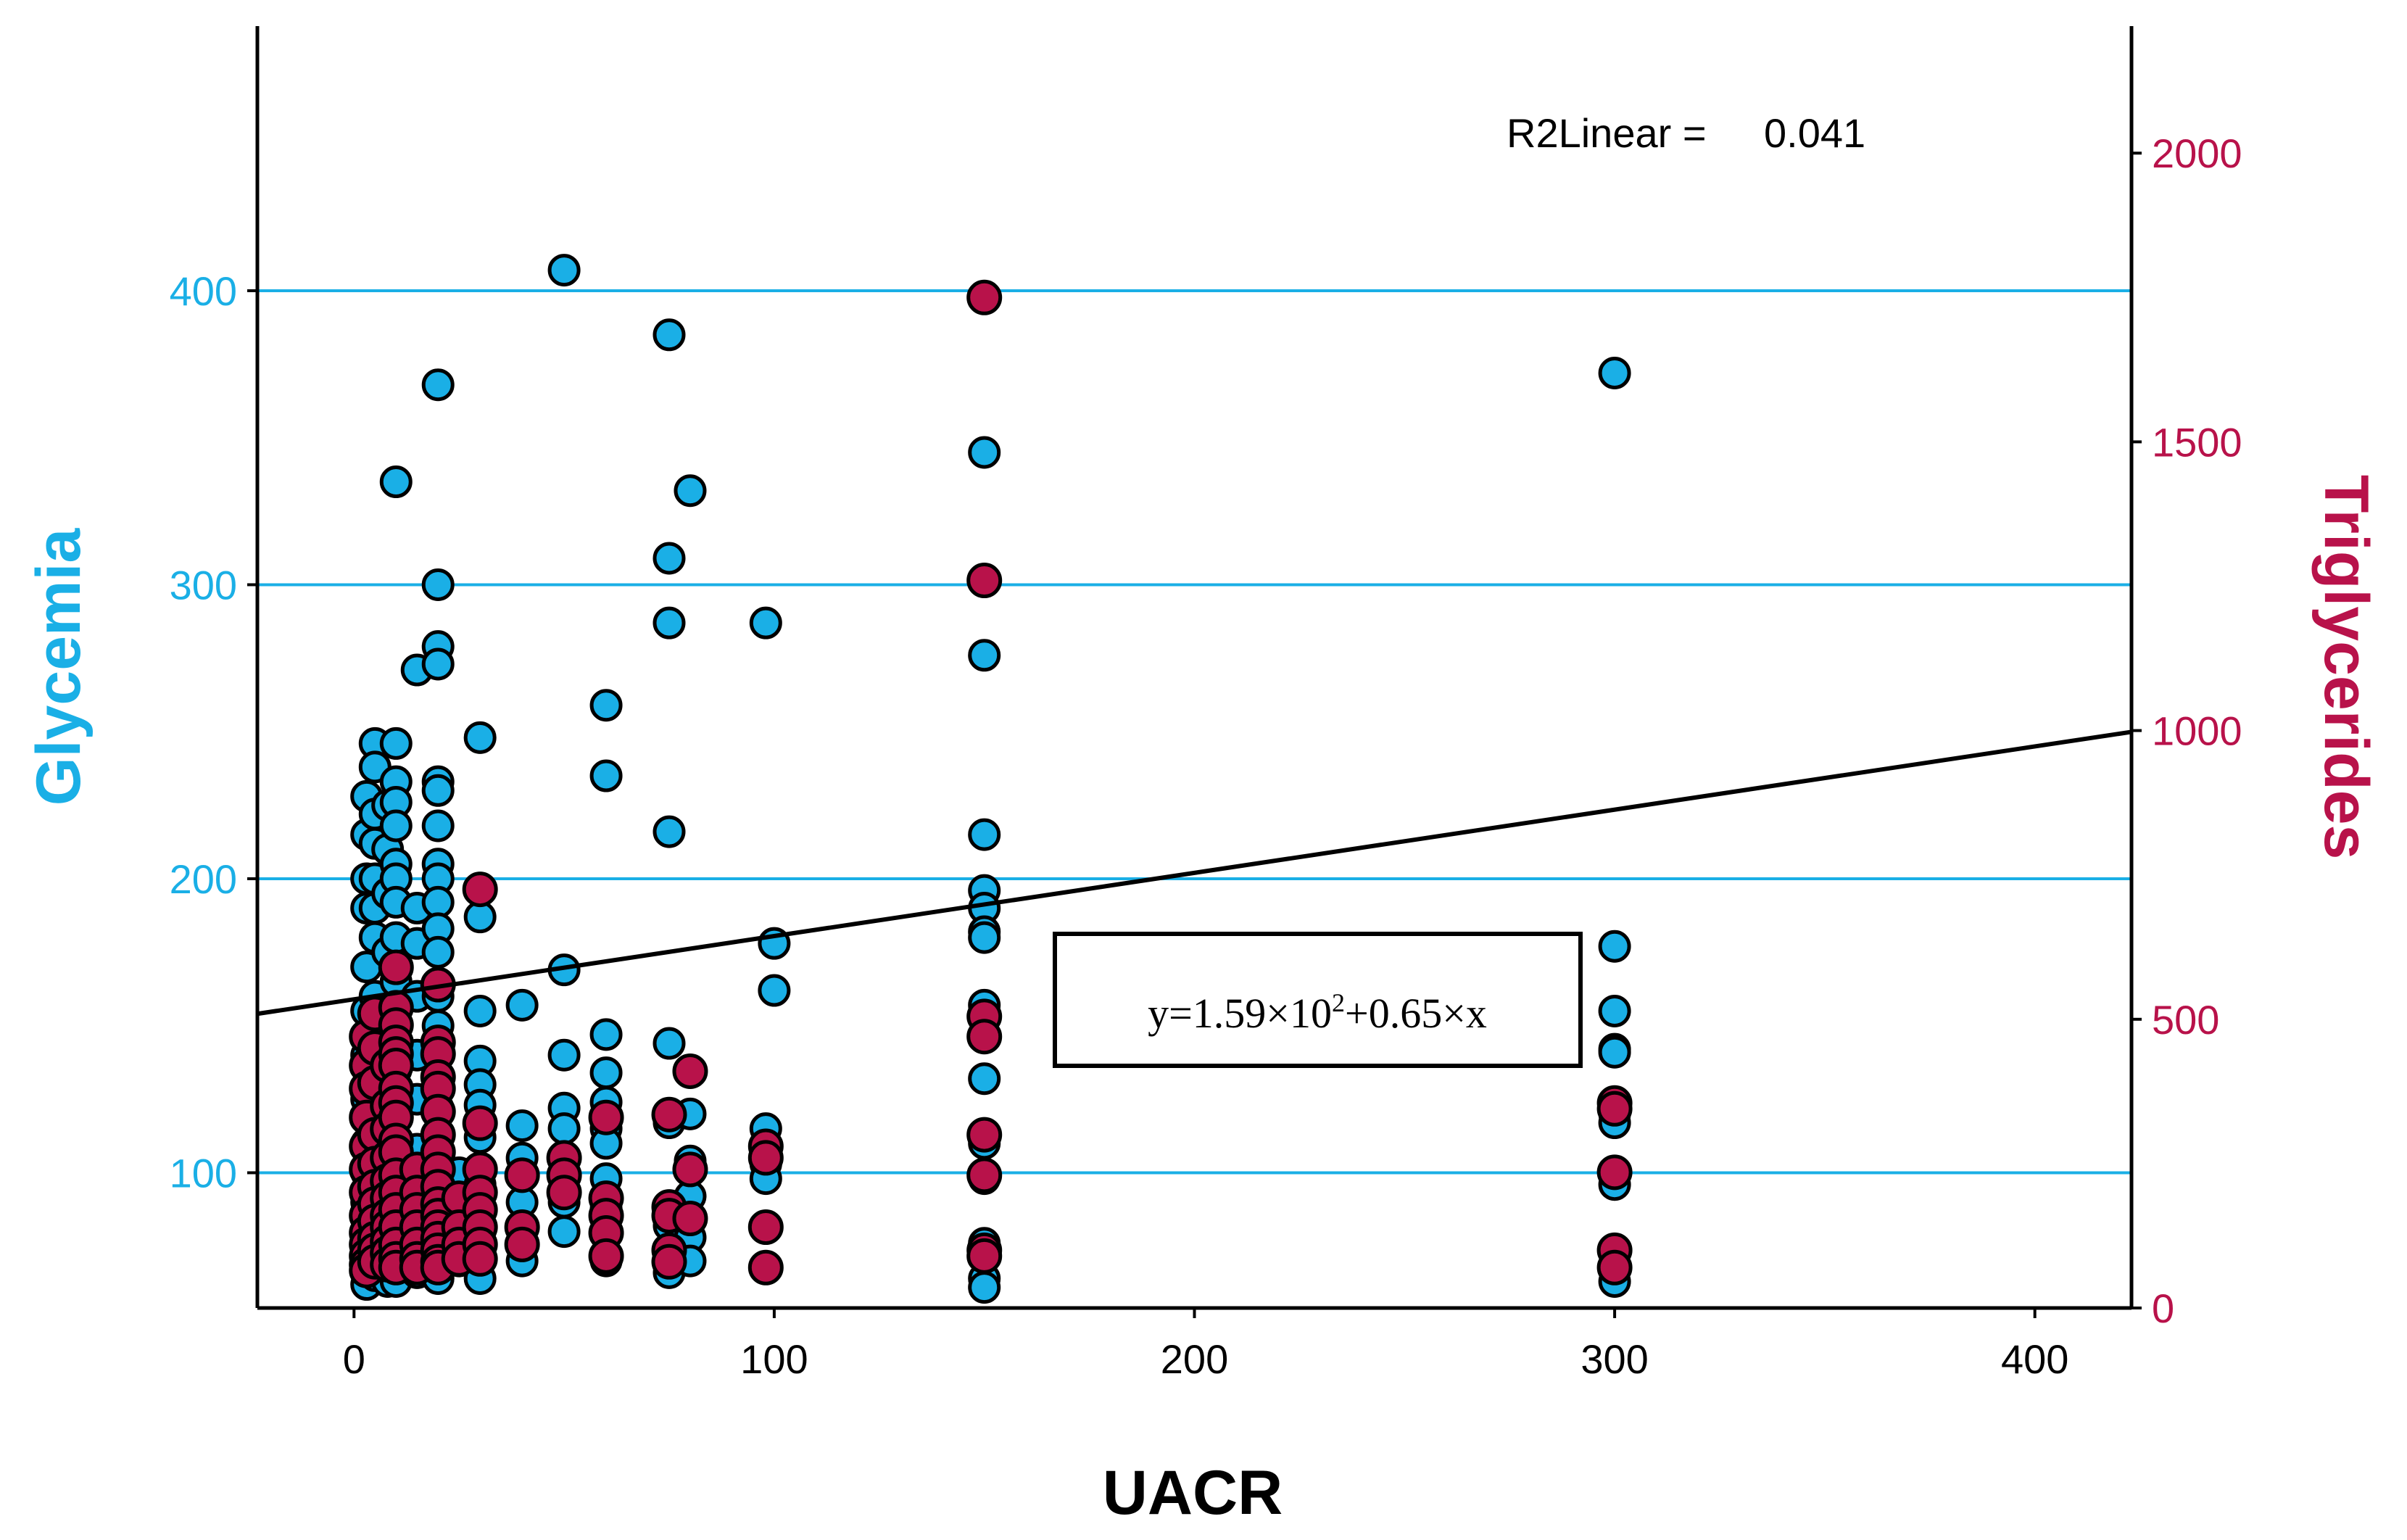 The image size is (2407, 1540). Describe the element at coordinates (204, 585) in the screenshot. I see `left-tick-label-300: 300` at that location.